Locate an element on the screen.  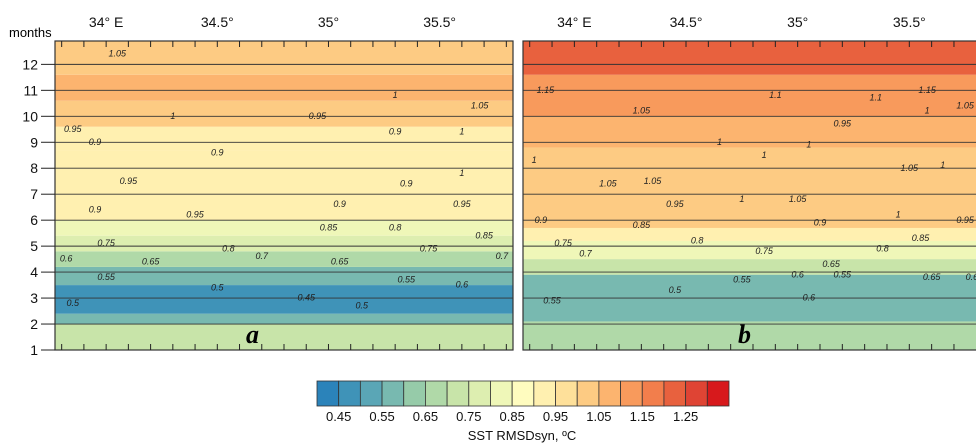
panel-letter-b: b is located at coordinates (744, 334).